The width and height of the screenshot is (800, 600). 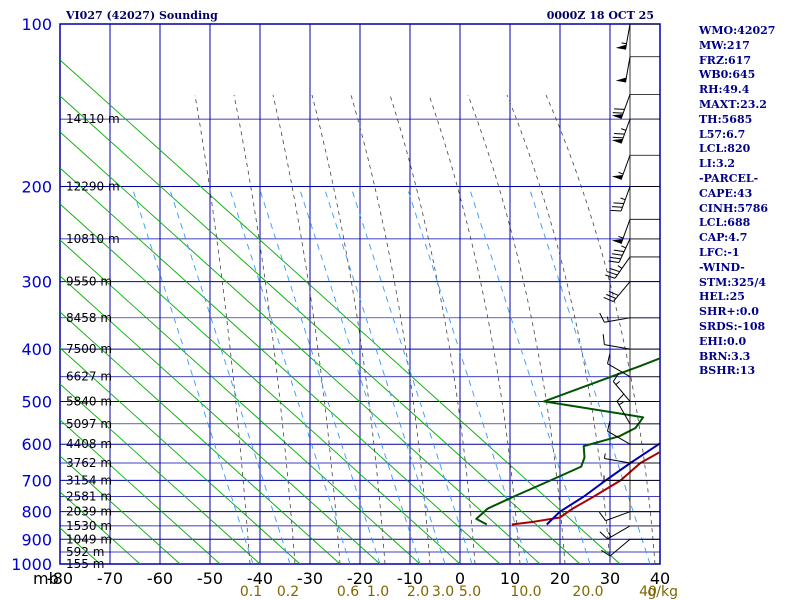 What do you see at coordinates (727, 75) in the screenshot?
I see `index-line: WB0:645` at bounding box center [727, 75].